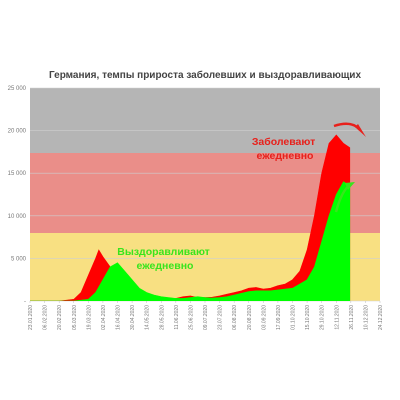 Image resolution: width=400 pixels, height=400 pixels. Describe the element at coordinates (164, 259) in the screenshot. I see `annotation-recovered: Выздоравливают ежедневно` at that location.